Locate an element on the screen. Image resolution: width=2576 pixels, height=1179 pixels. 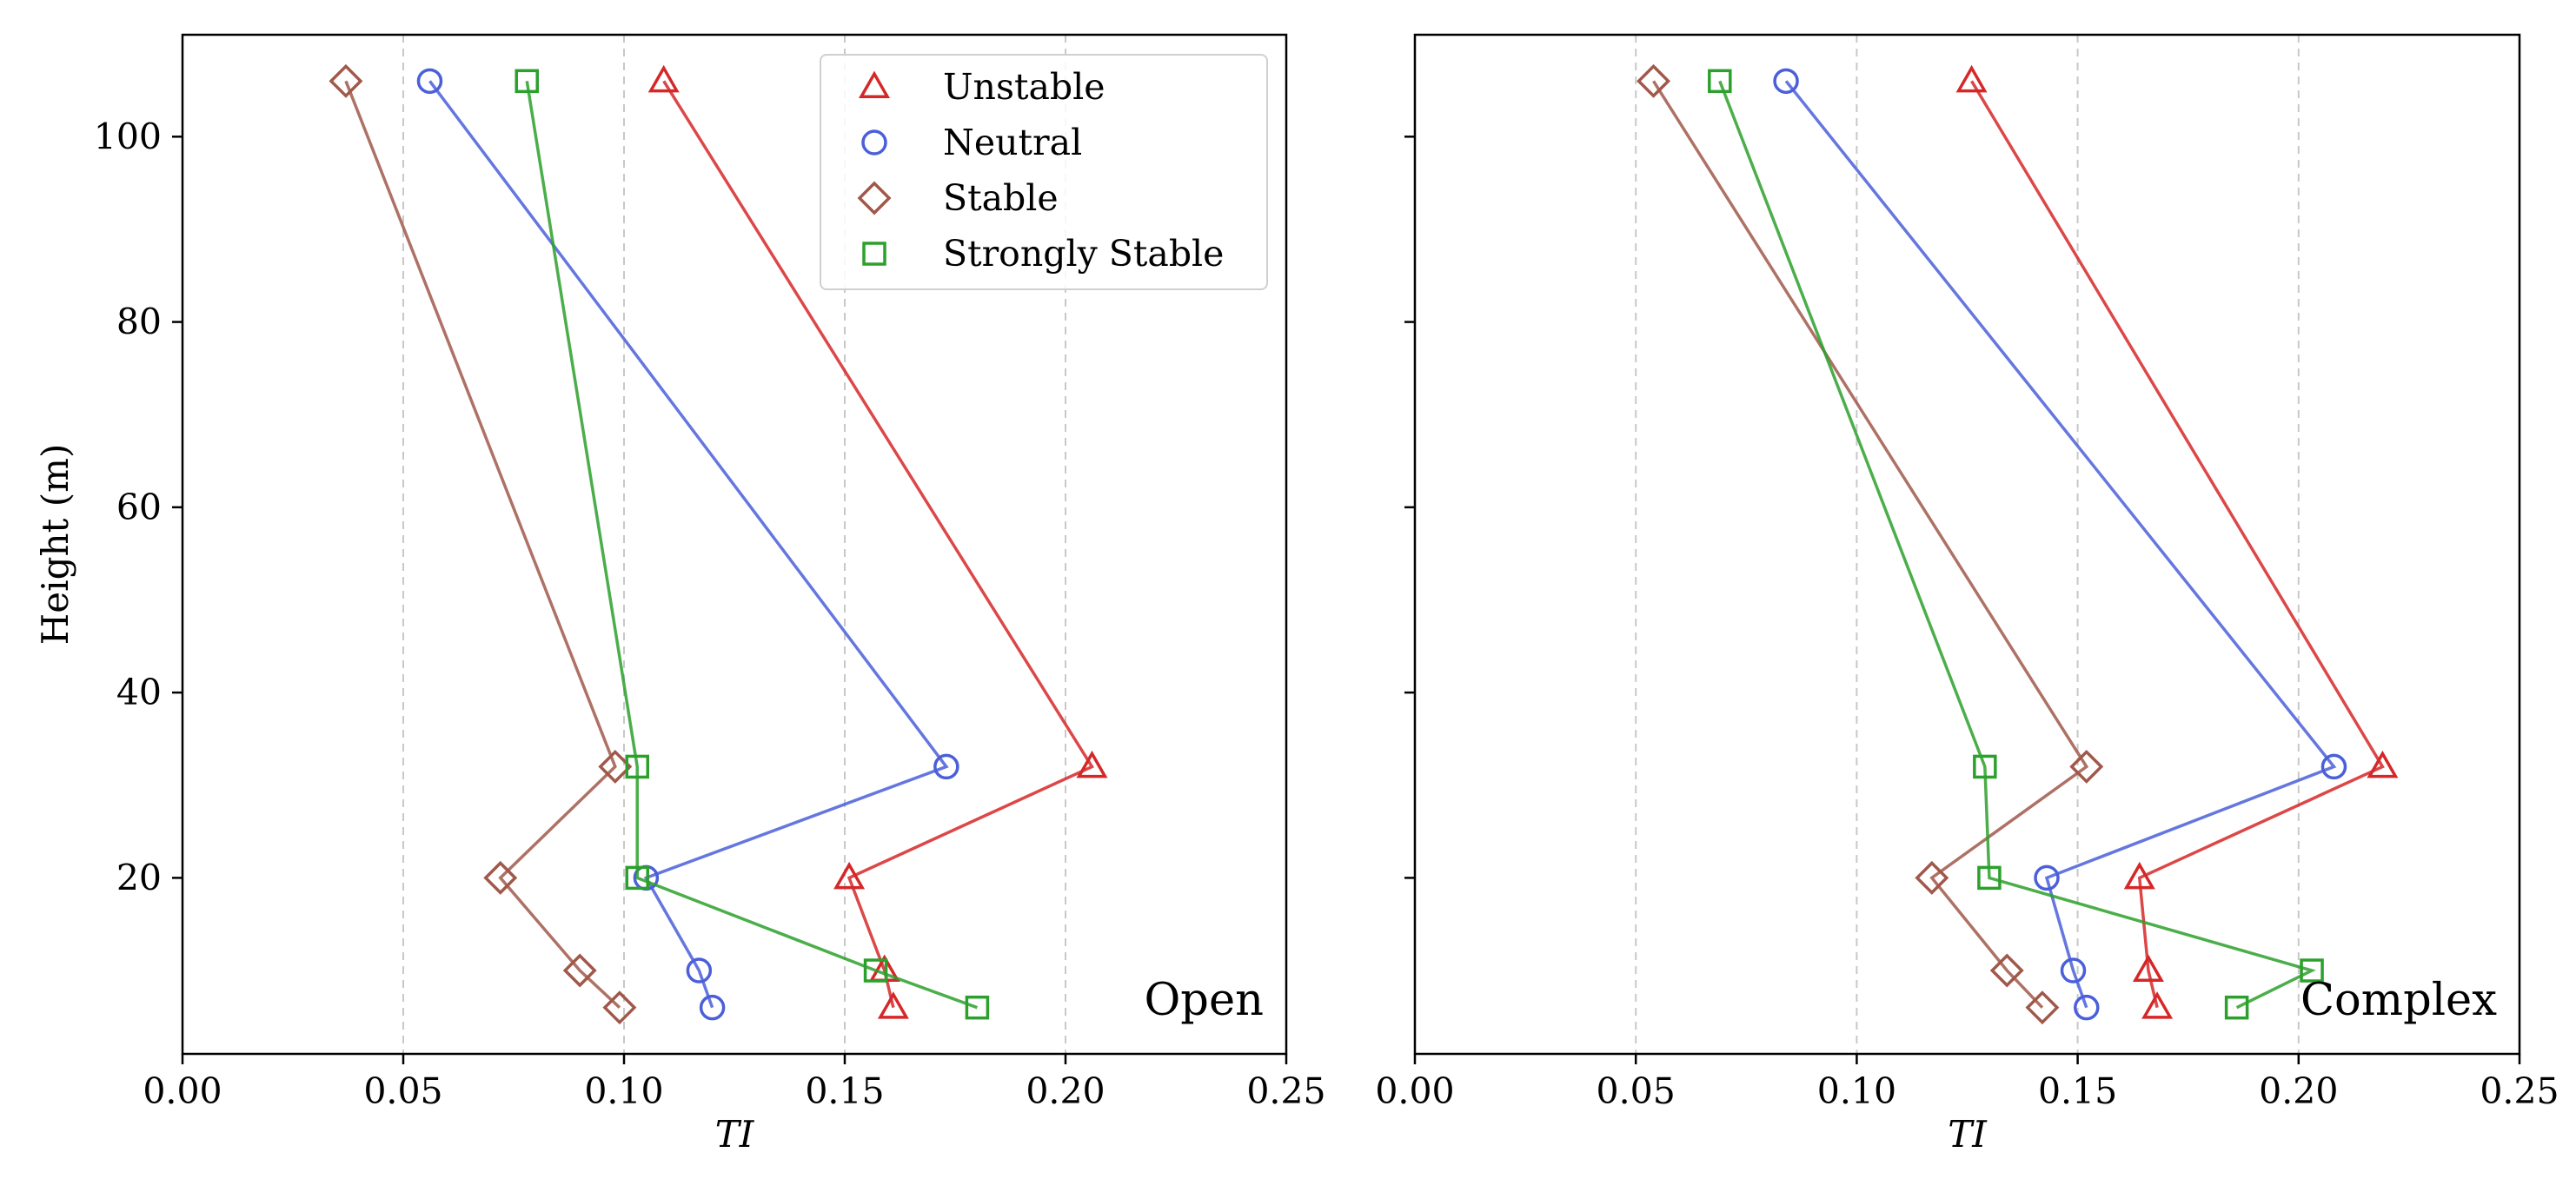
legend: Unstable Neutral Stable Strongly Stable is located at coordinates (1044, 172).